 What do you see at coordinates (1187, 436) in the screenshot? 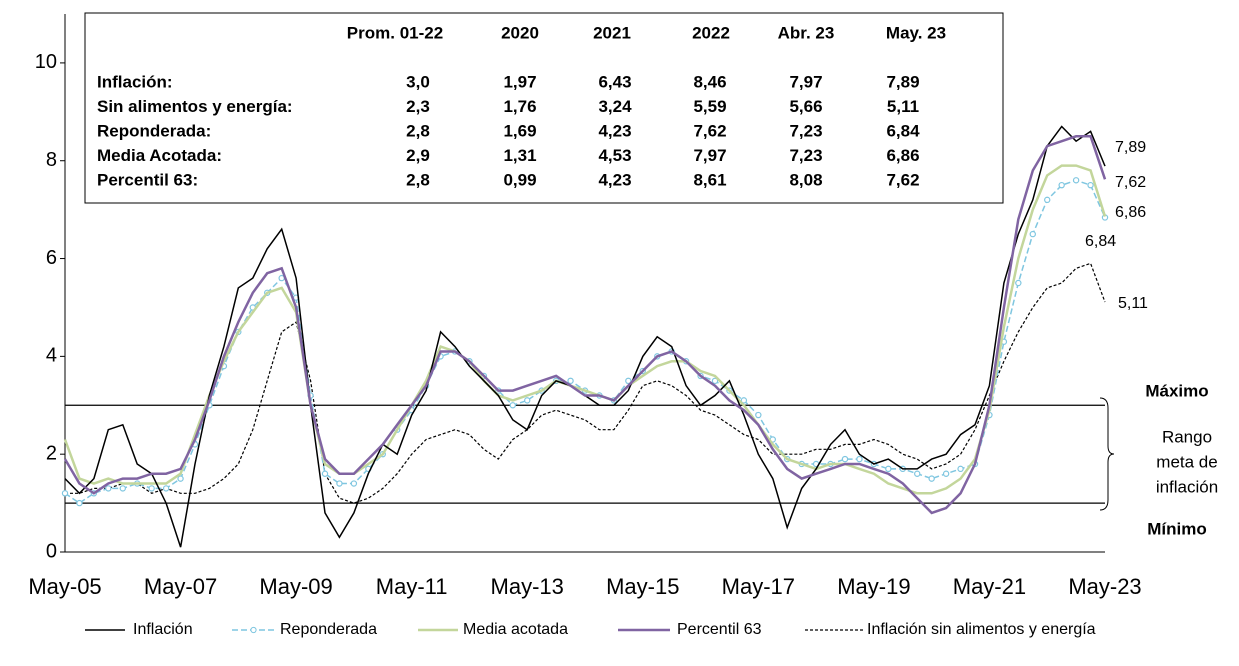
I see `range-annotation: Rango` at bounding box center [1187, 436].